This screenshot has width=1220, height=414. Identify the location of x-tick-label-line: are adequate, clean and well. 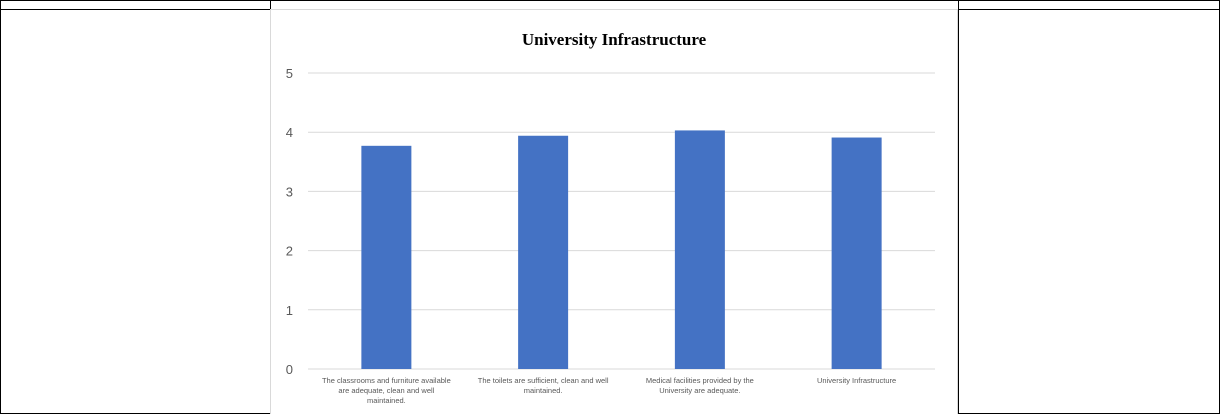
(386, 390).